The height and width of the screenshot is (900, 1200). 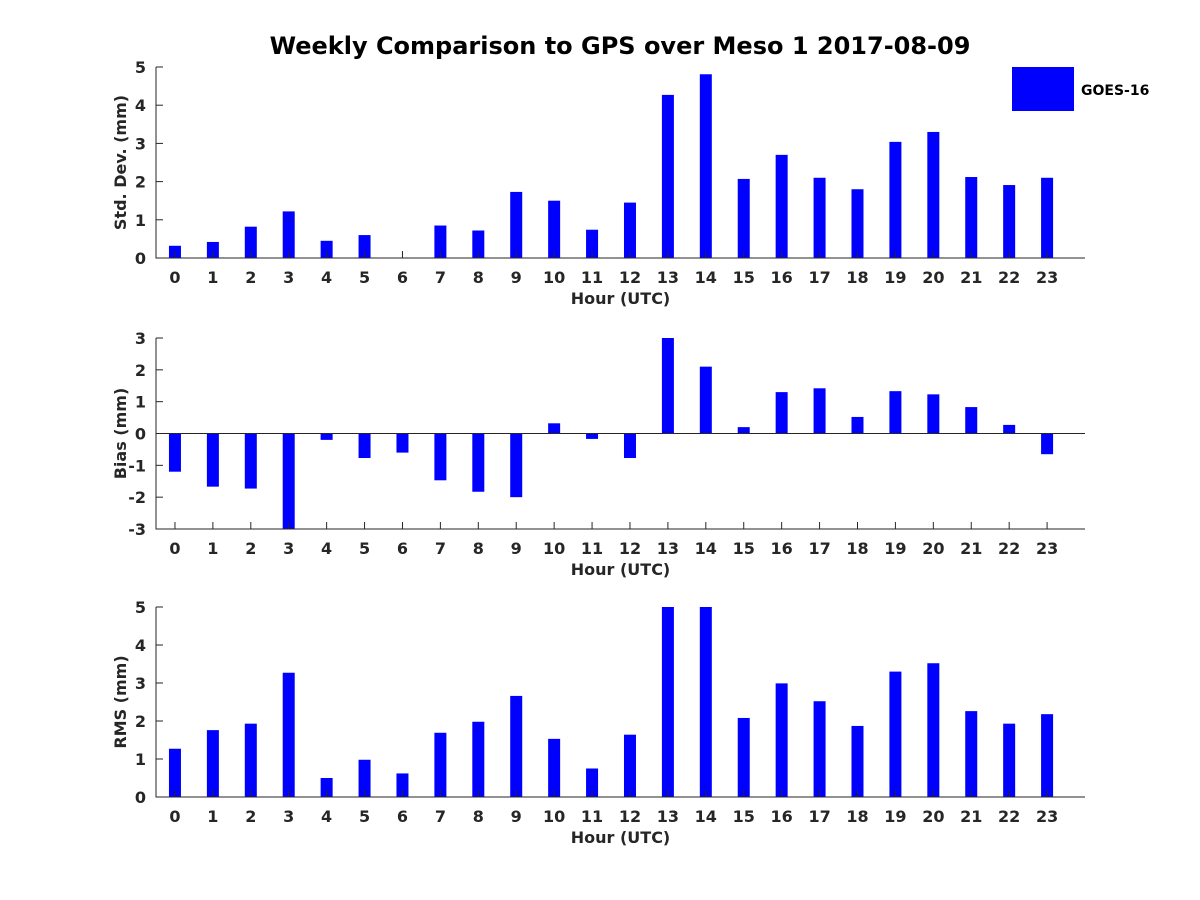 I want to click on std-dev-x-tick-label: 11, so click(x=592, y=277).